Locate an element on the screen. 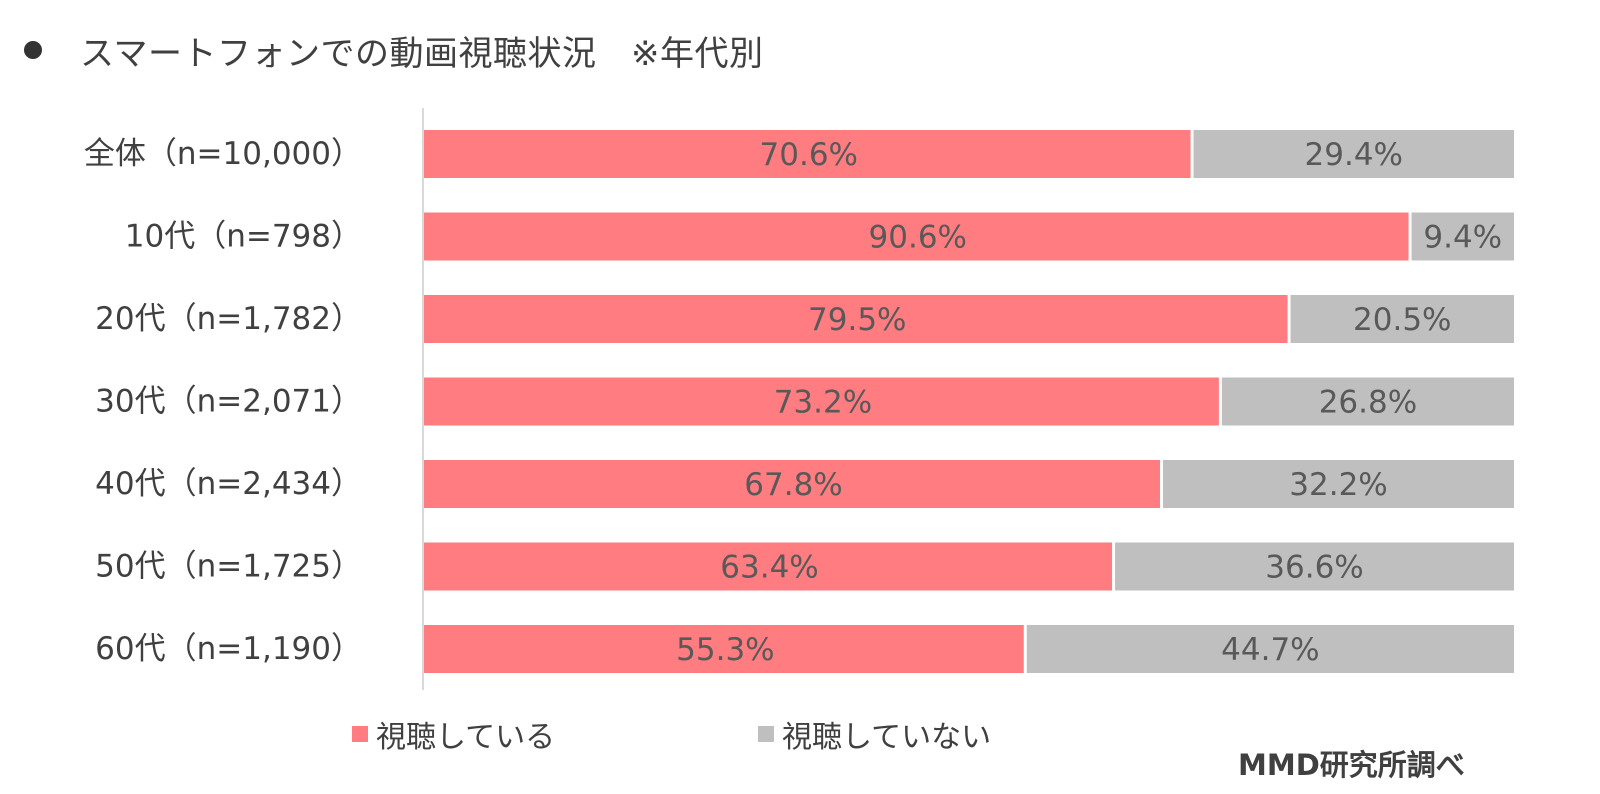 This screenshot has height=794, width=1600. legend-item-not-watching: 視聴していない is located at coordinates (874, 734).